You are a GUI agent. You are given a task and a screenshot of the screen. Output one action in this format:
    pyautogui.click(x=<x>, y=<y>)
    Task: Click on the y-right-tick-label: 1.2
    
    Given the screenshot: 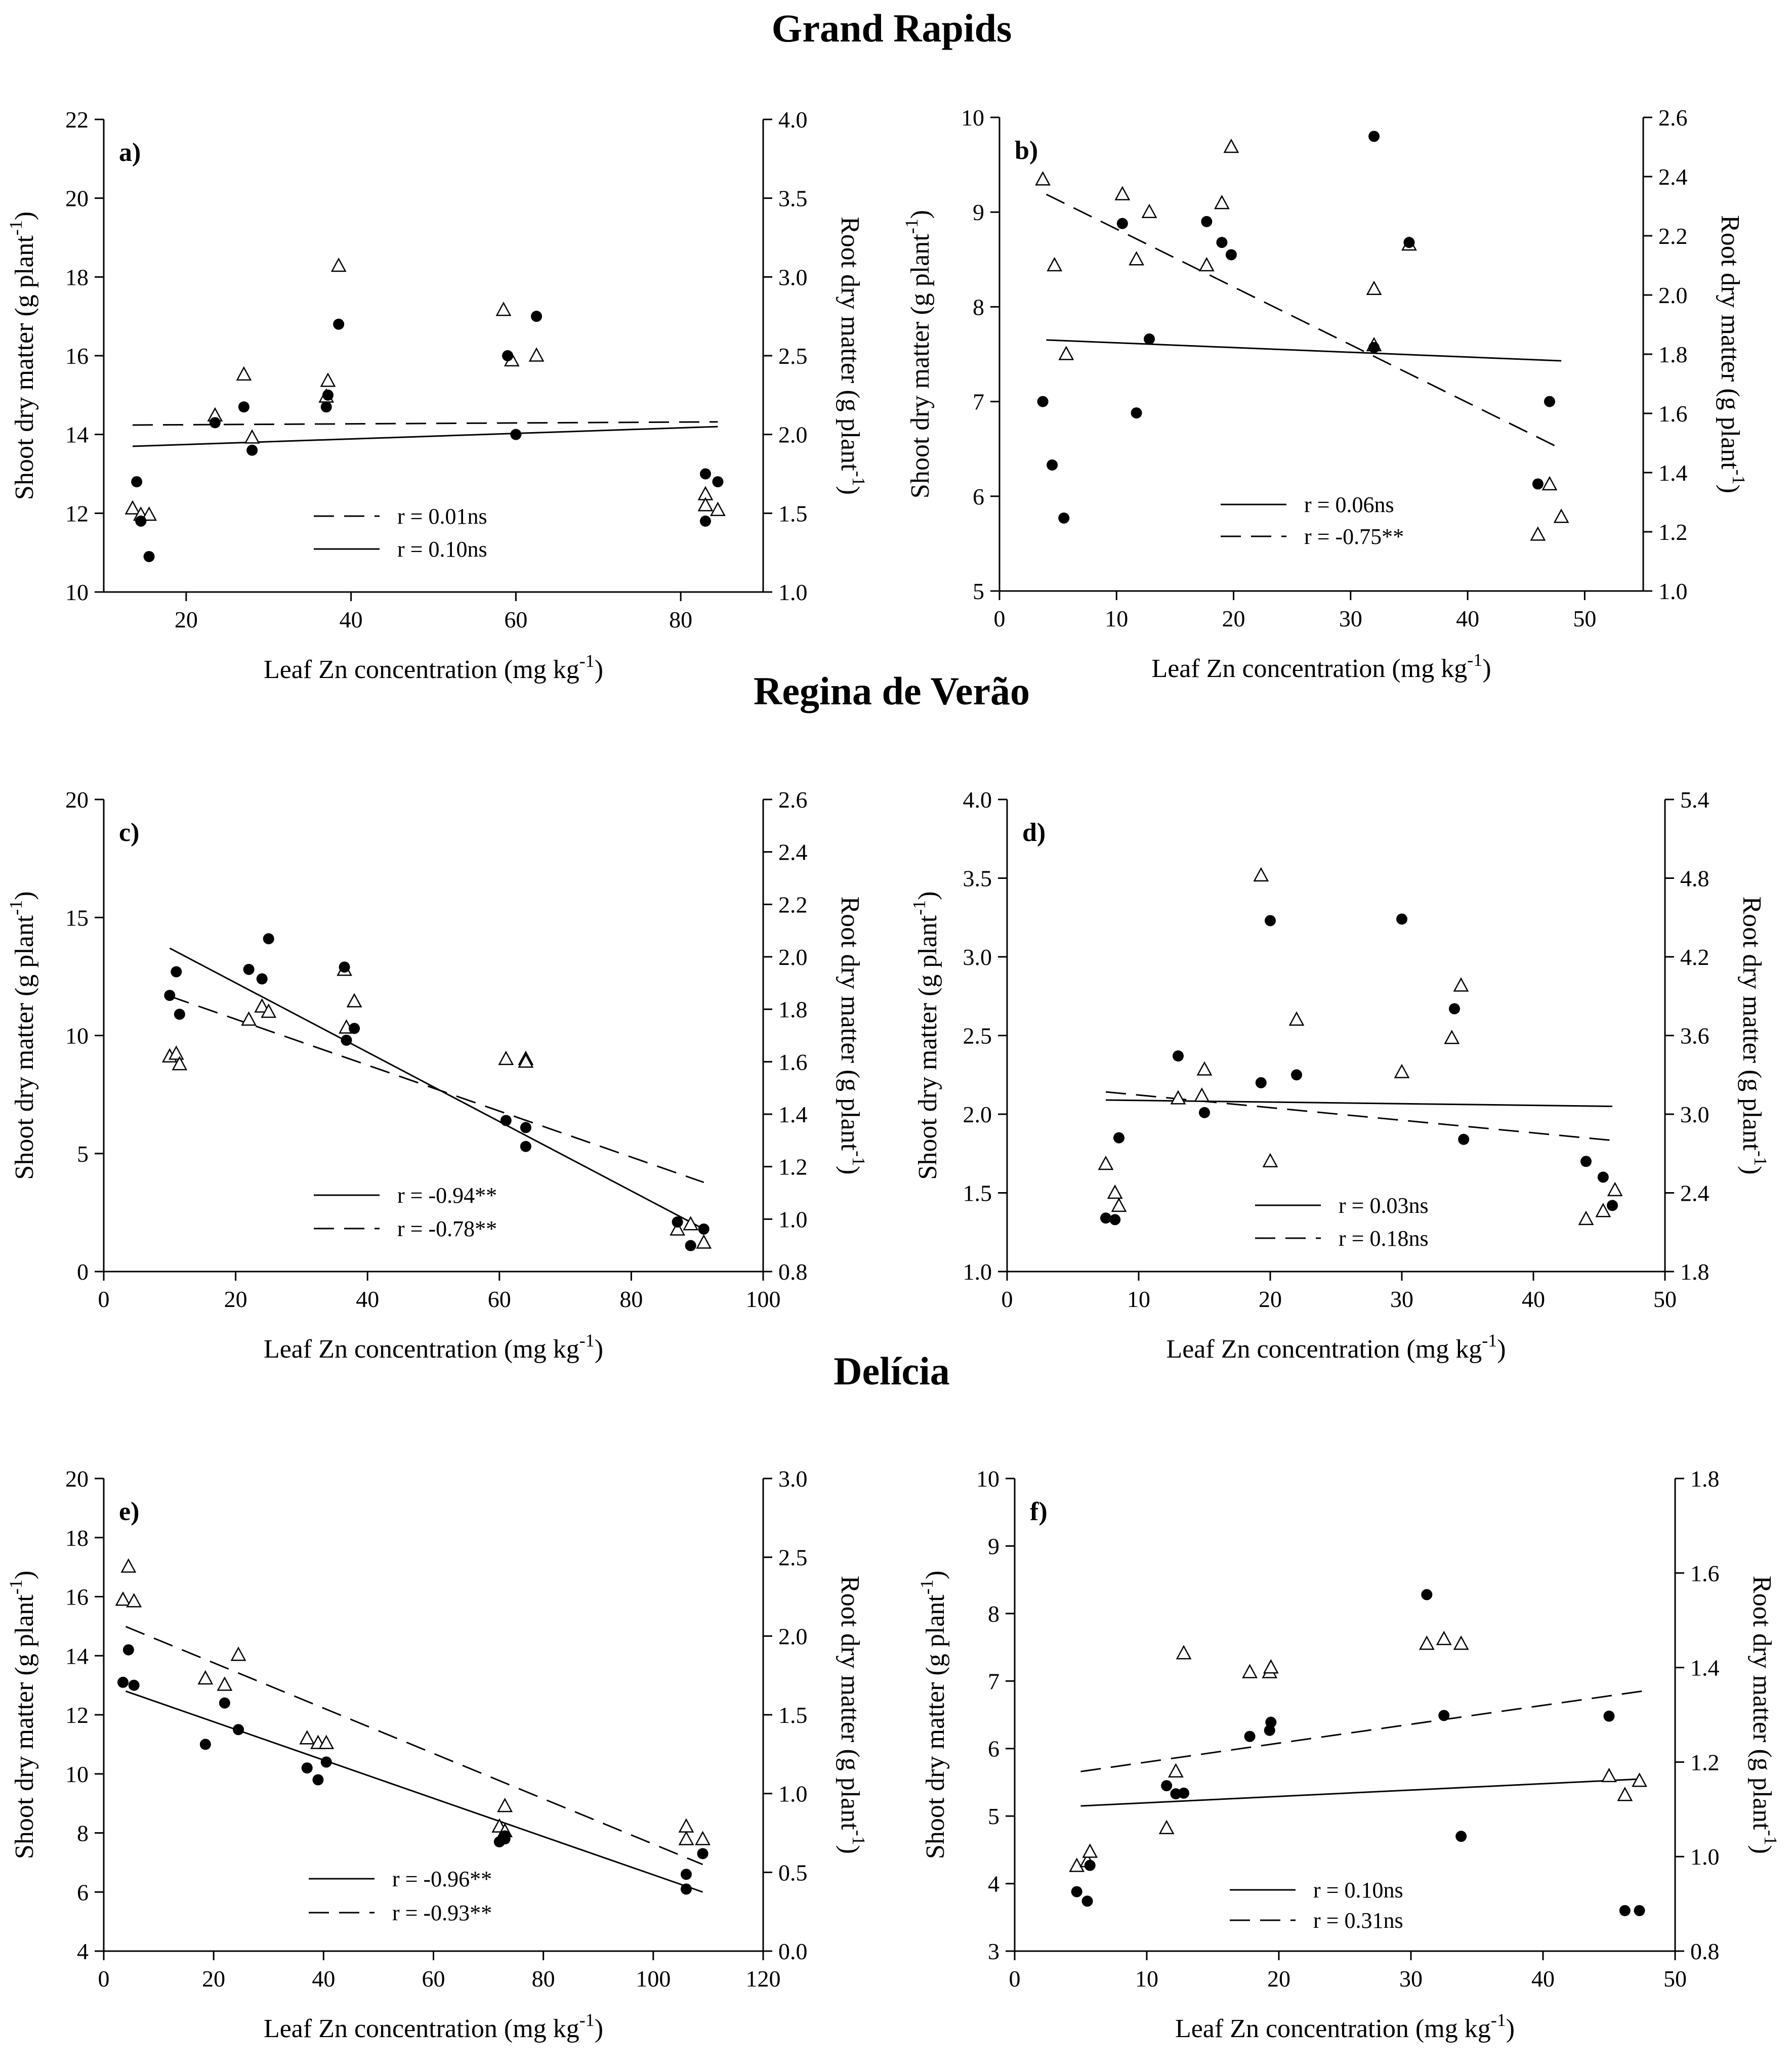 What is the action you would take?
    pyautogui.click(x=1705, y=1762)
    